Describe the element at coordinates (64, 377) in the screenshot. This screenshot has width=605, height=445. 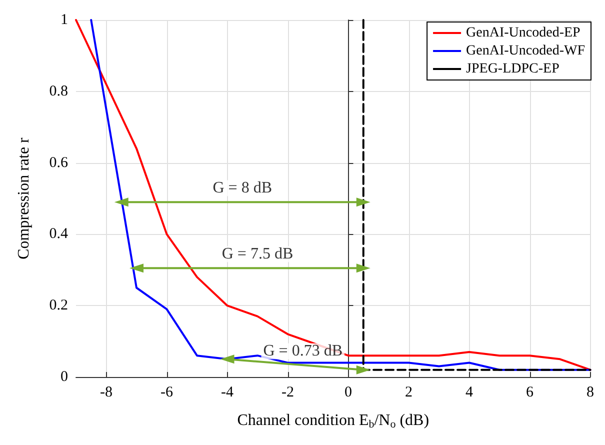
I see `y-tick-label: 0` at that location.